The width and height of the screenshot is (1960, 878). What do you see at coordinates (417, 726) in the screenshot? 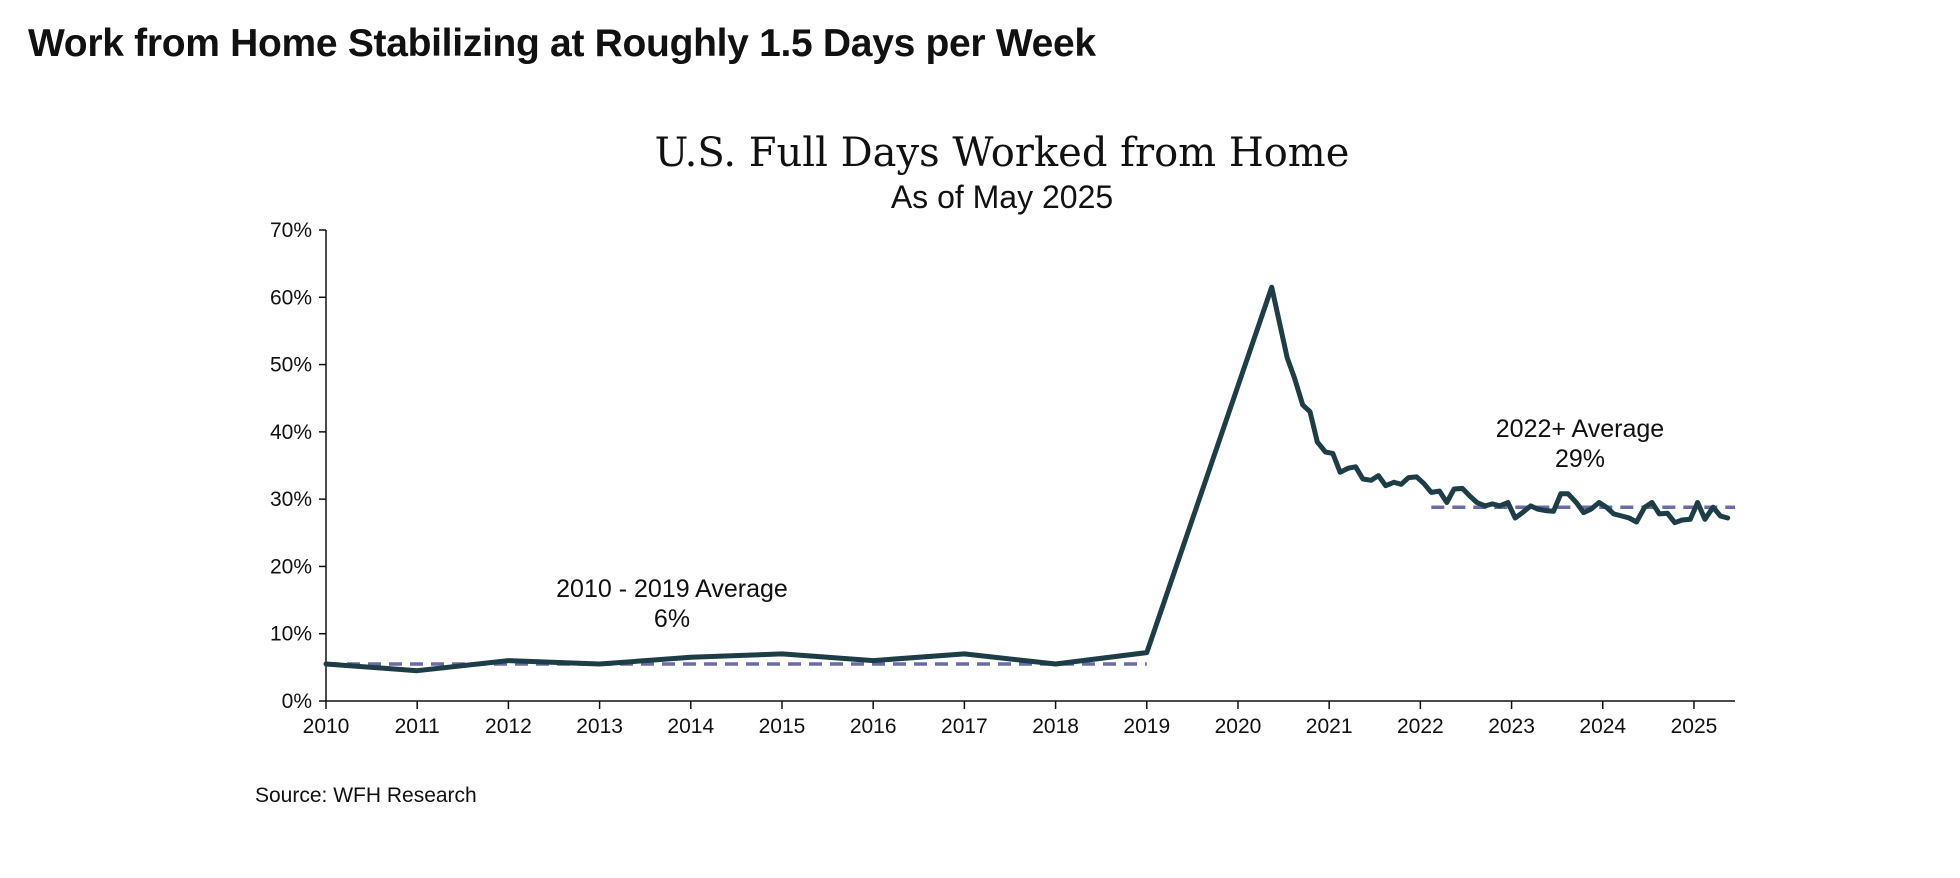
I see `x-tick-label: 2011` at bounding box center [417, 726].